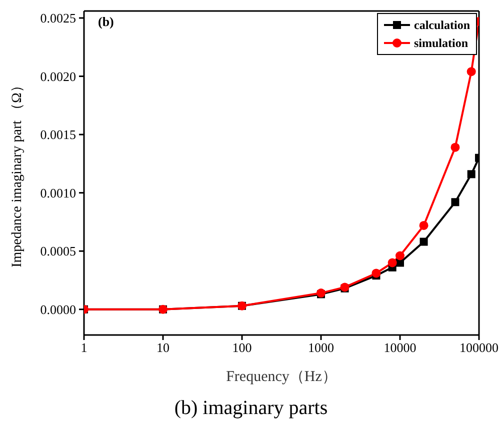 This screenshot has height=441, width=502. I want to click on y-axis-title: Impedance imaginary part （Ω）, so click(17, 173).